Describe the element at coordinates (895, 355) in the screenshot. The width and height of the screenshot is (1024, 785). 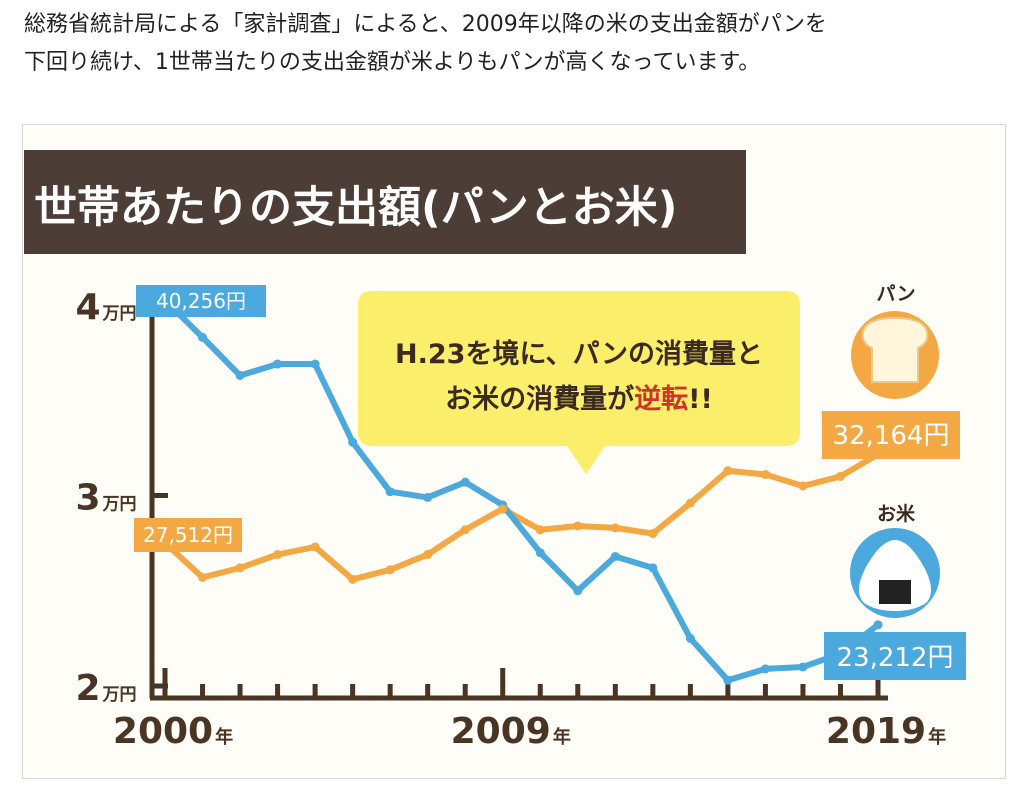
I see `bread-icon` at that location.